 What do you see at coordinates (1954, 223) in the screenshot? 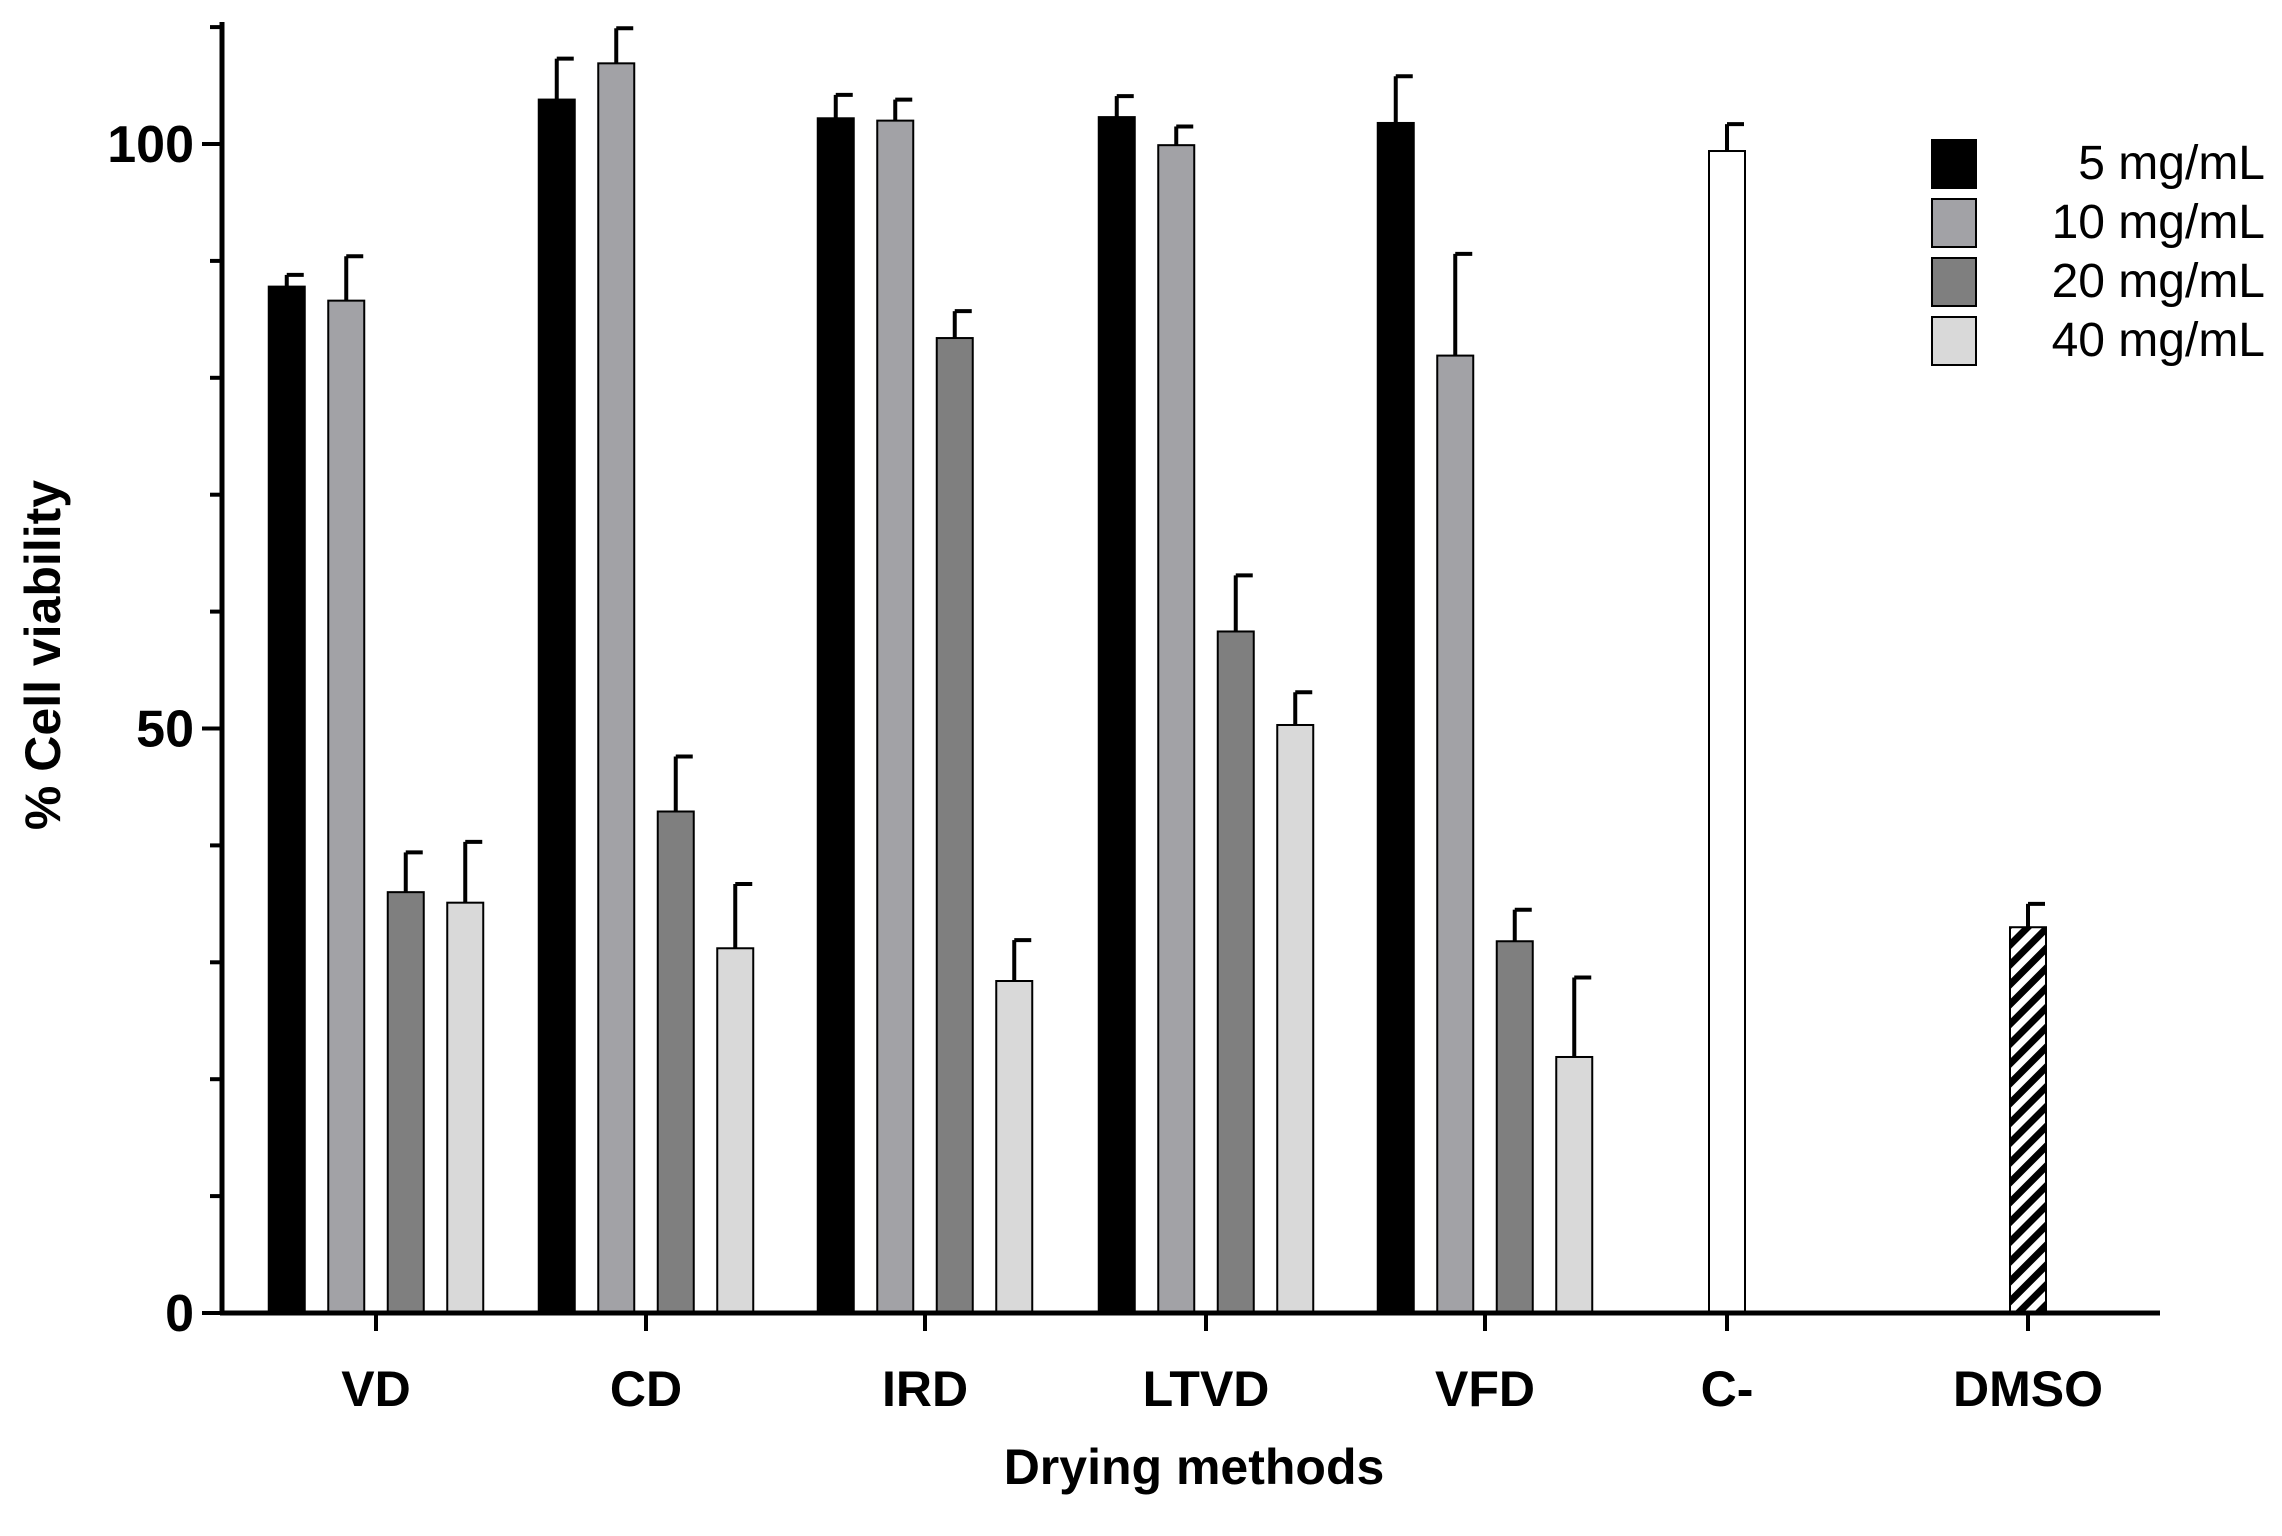
I see `legend-swatch-10mgml` at bounding box center [1954, 223].